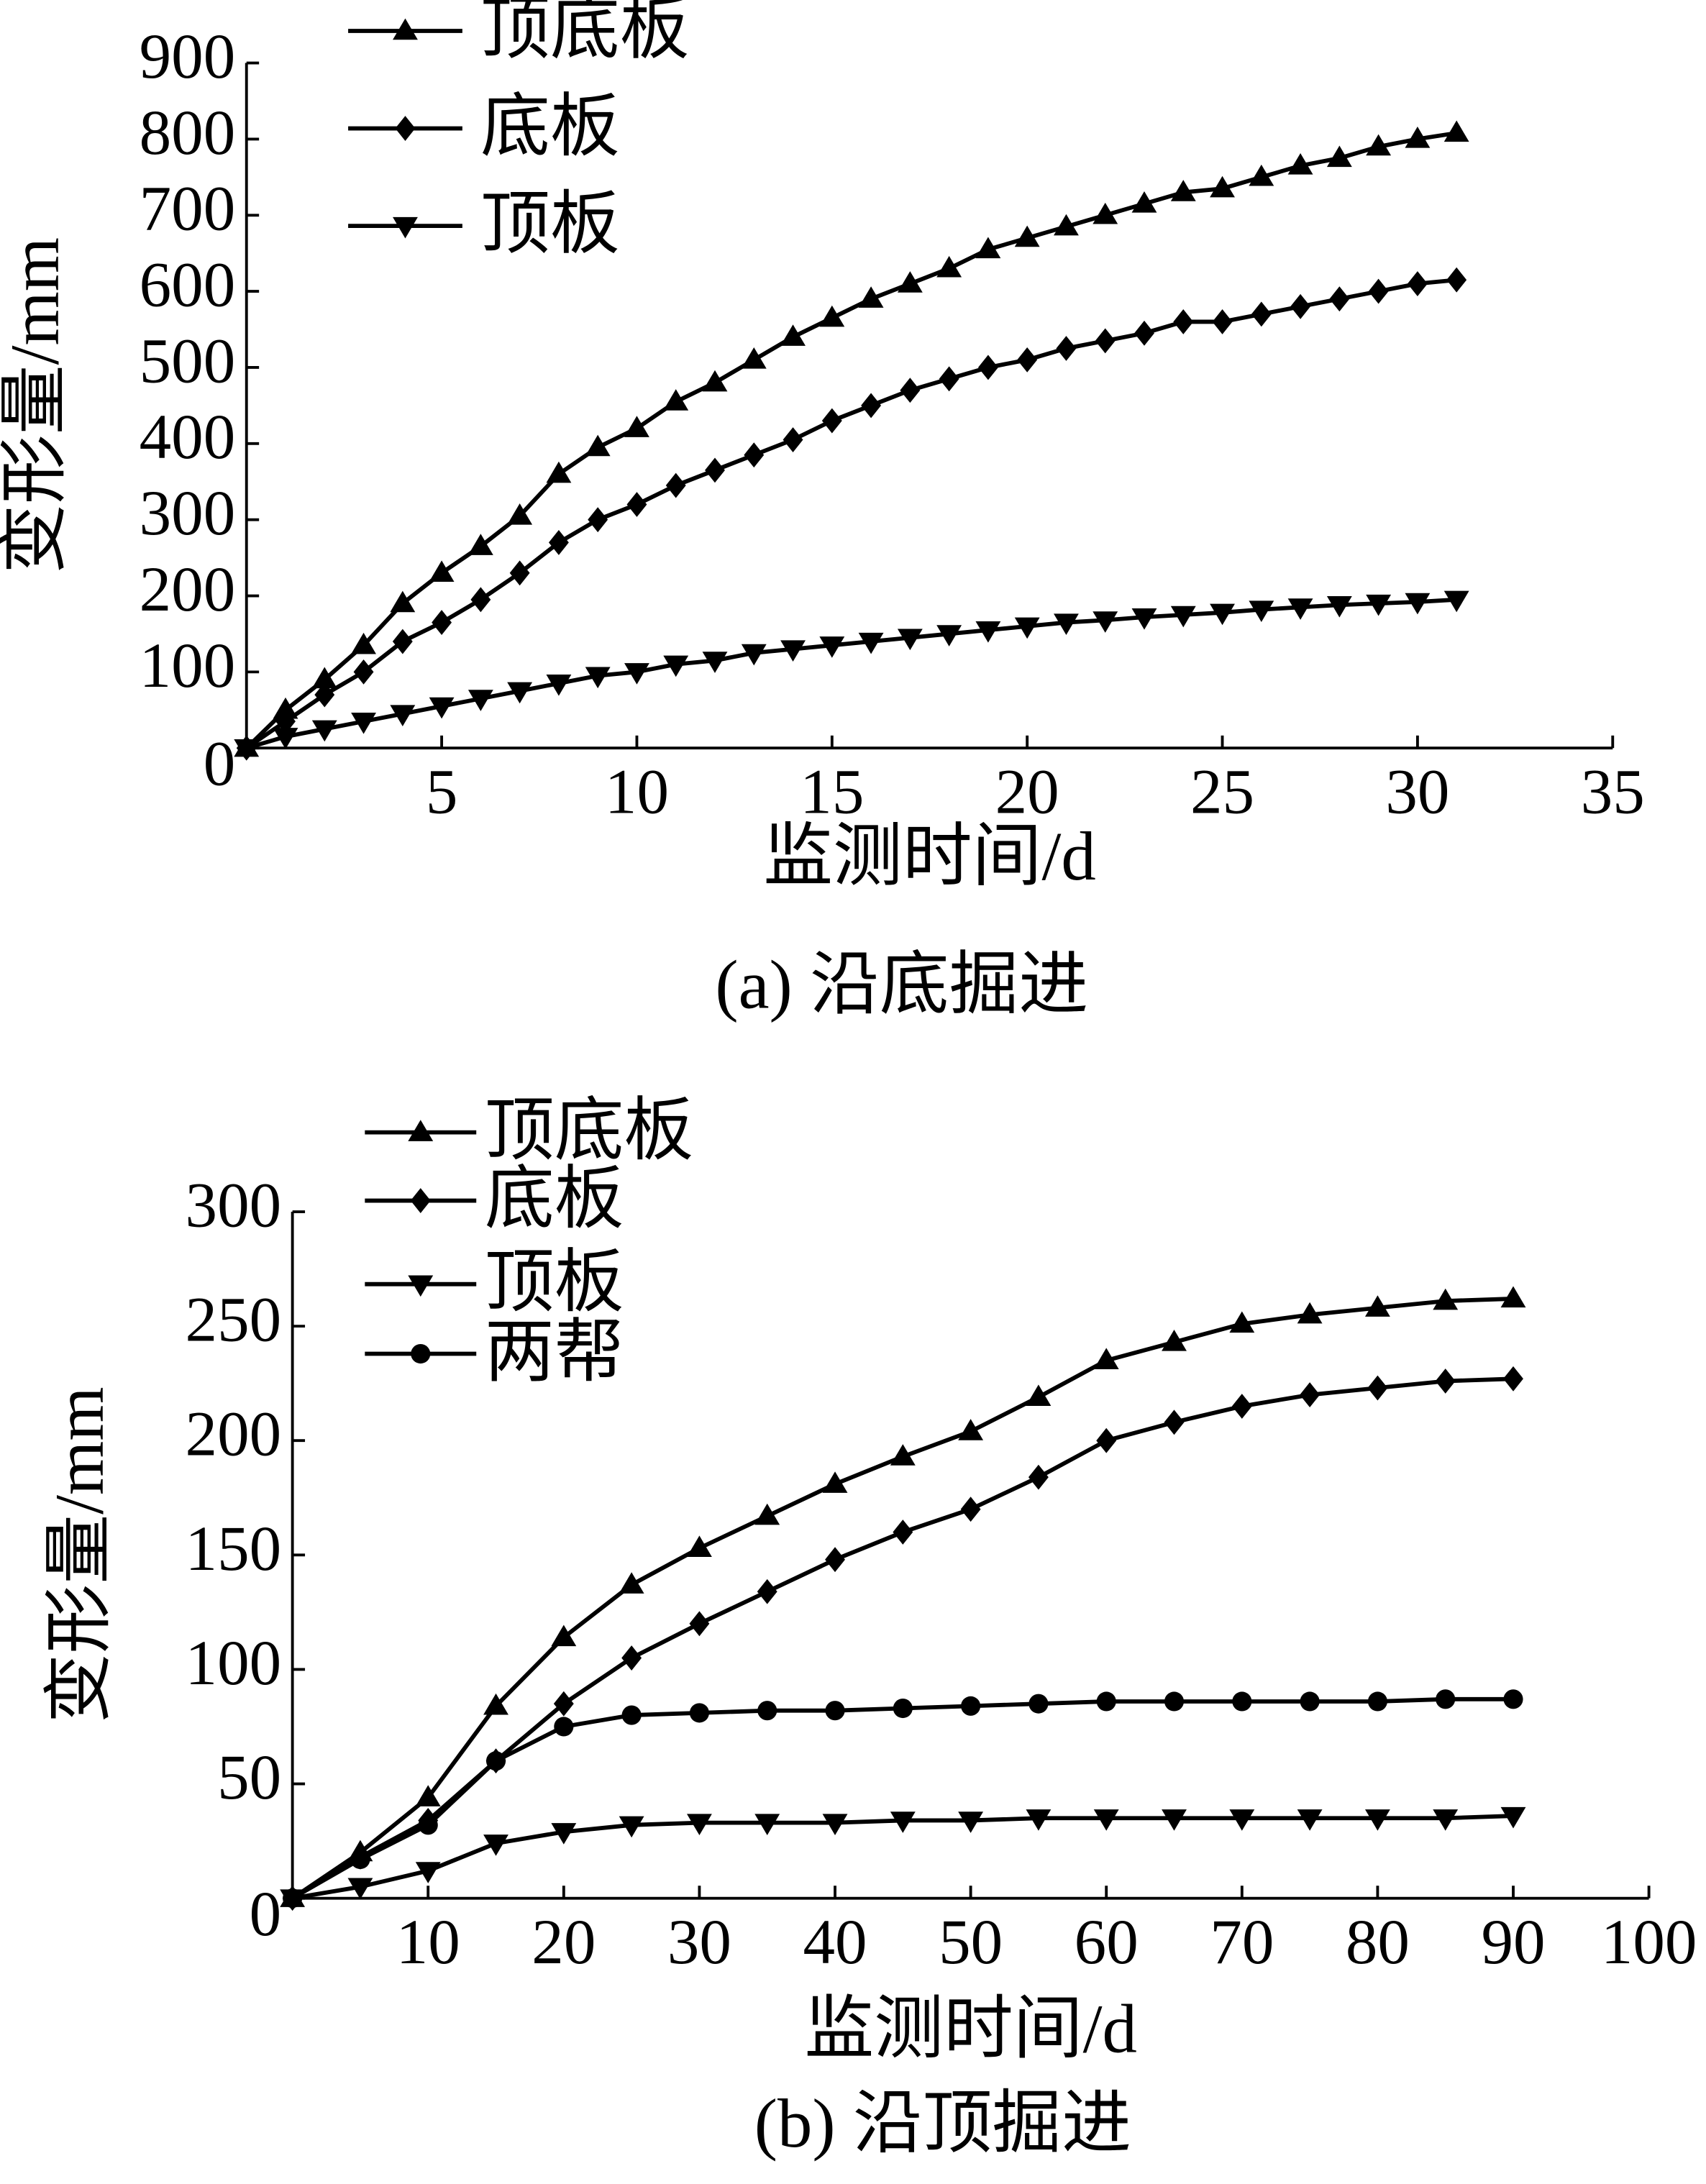 This screenshot has width=1706, height=2184. What do you see at coordinates (1378, 1942) in the screenshot?
I see `x-tick-label: 80` at bounding box center [1378, 1942].